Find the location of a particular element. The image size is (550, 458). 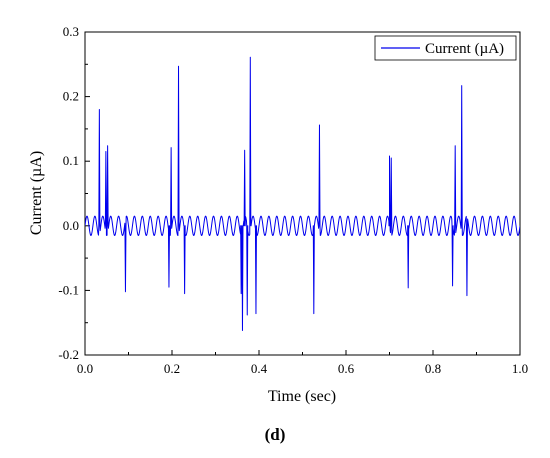

x-tick-label: 0.0 is located at coordinates (85, 368).